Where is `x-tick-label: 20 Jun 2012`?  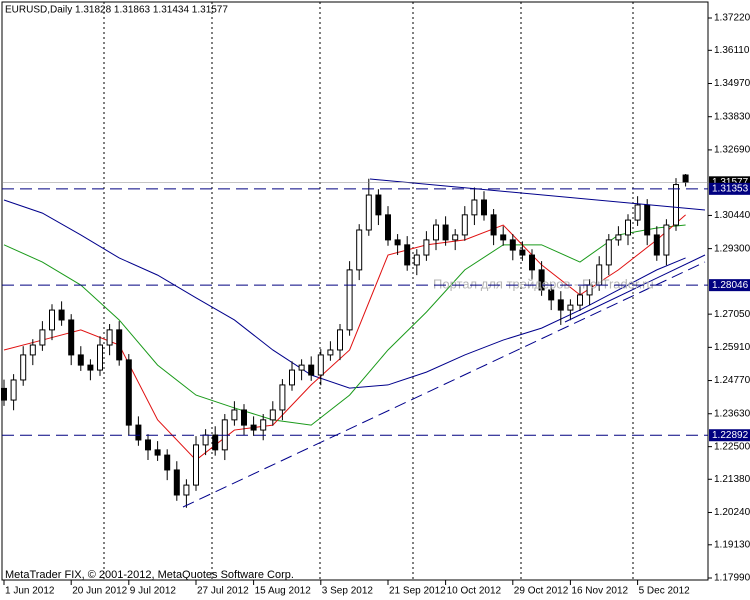
x-tick-label: 20 Jun 2012 is located at coordinates (99, 591).